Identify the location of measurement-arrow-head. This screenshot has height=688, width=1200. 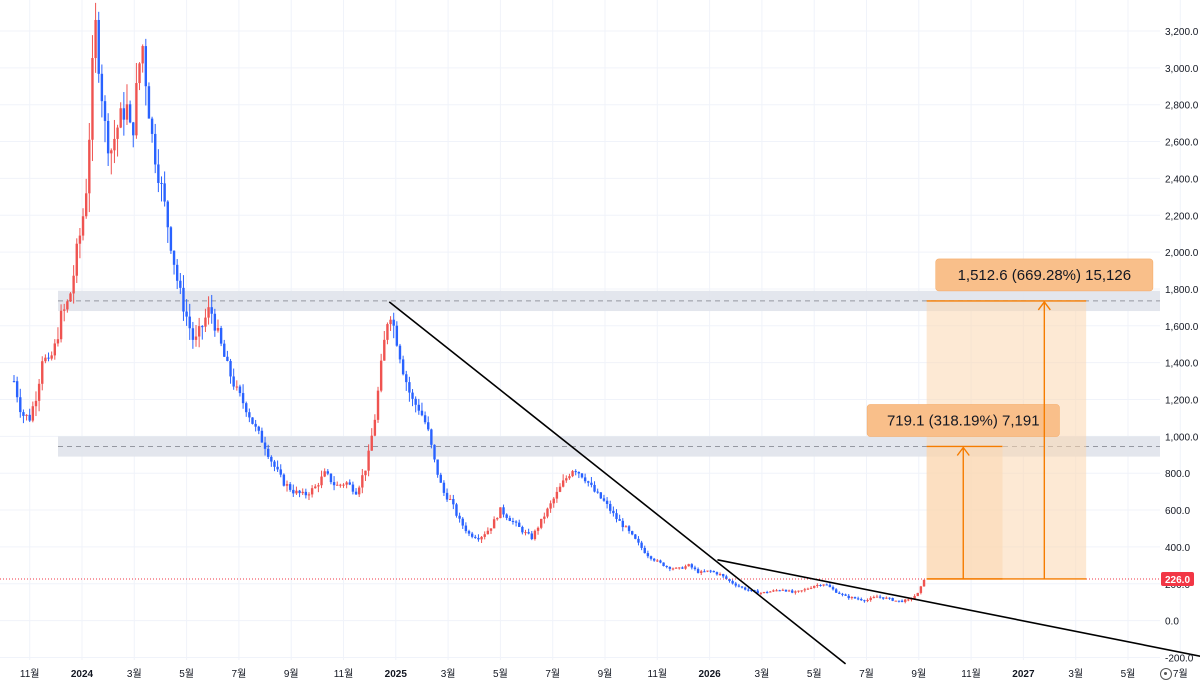
(1044, 305).